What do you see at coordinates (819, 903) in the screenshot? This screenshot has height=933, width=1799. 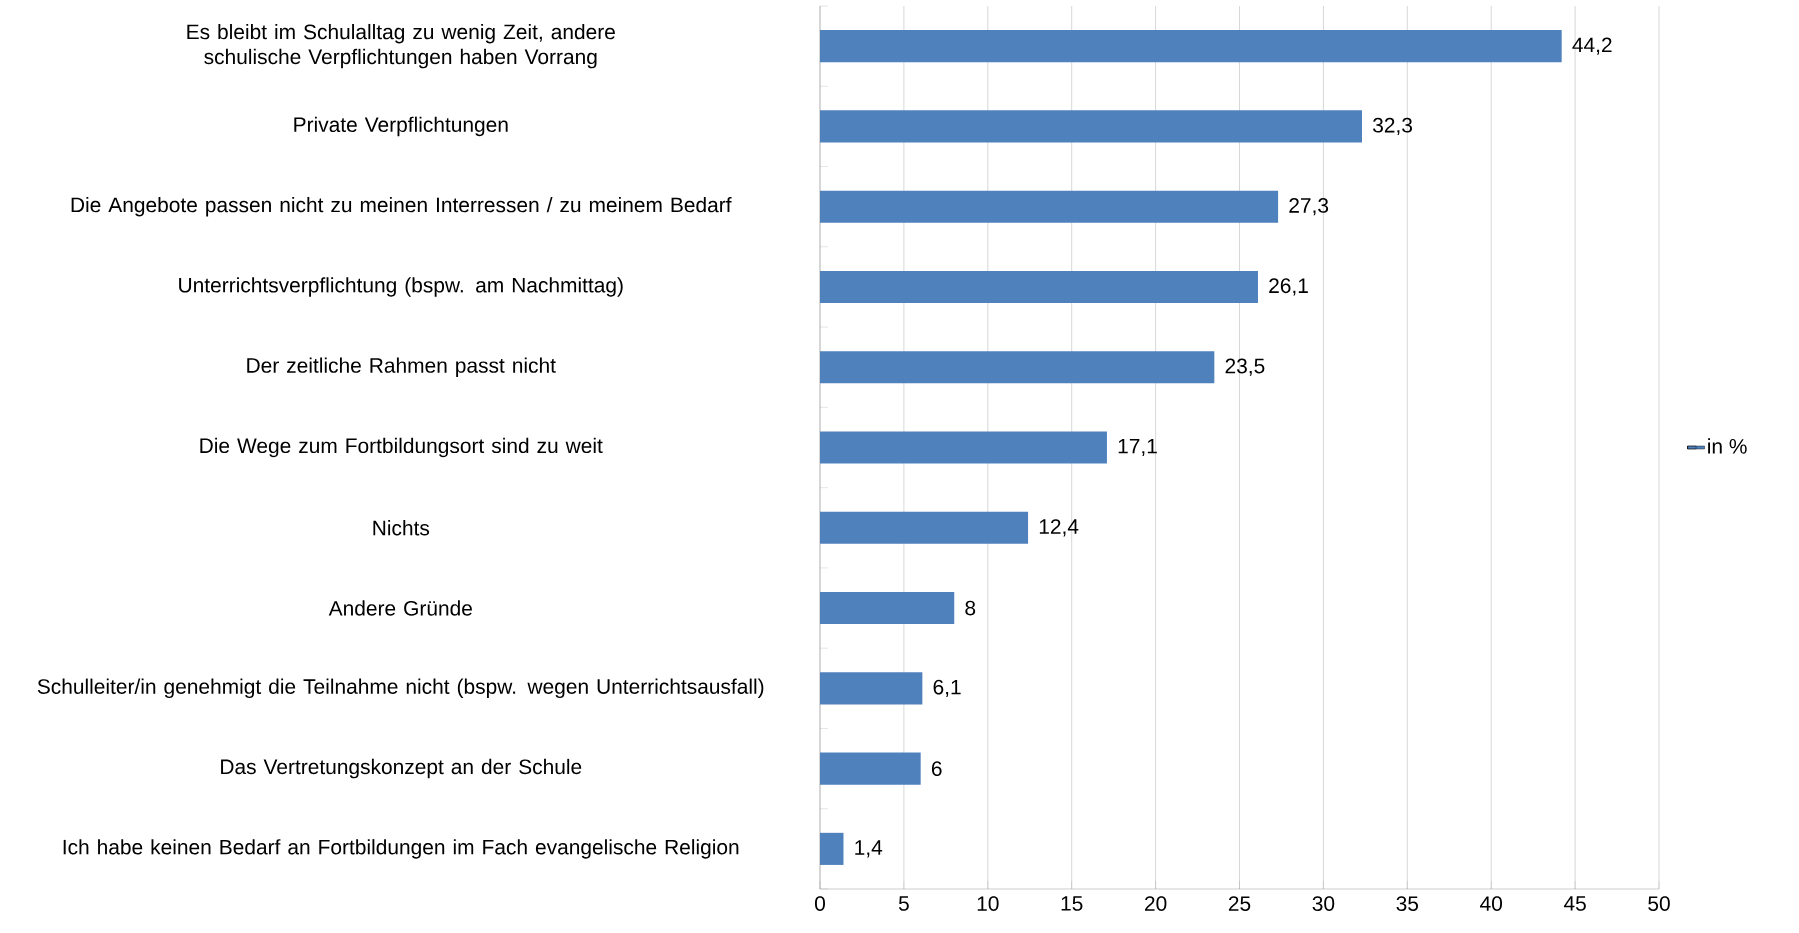 I see `x-tick-label: 0` at bounding box center [819, 903].